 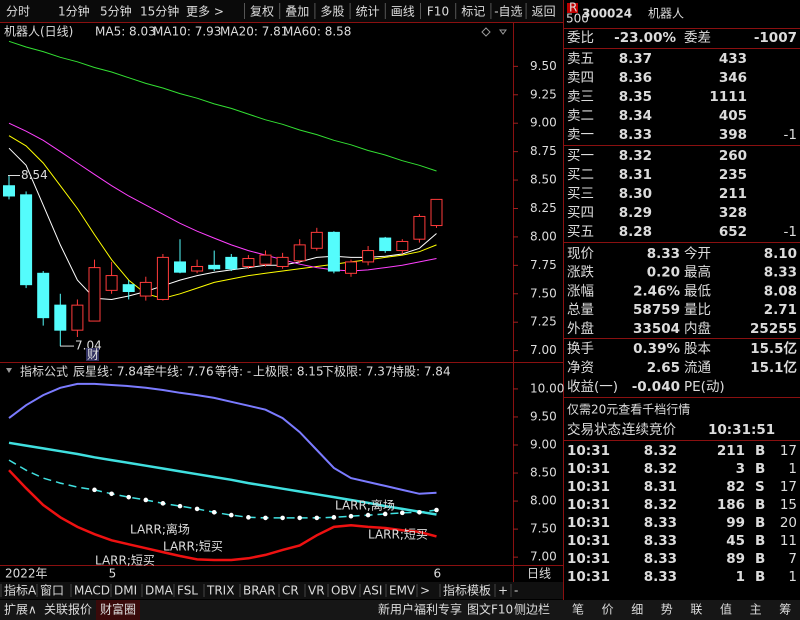 I want to click on book-change: -1, so click(x=790, y=135).